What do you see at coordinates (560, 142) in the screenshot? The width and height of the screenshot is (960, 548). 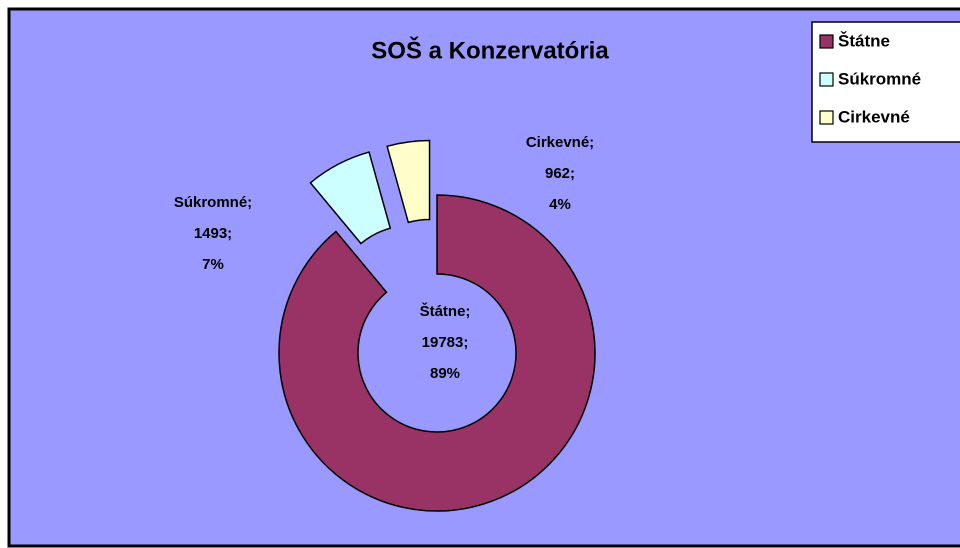 I see `data-label: Cirkevné;` at bounding box center [560, 142].